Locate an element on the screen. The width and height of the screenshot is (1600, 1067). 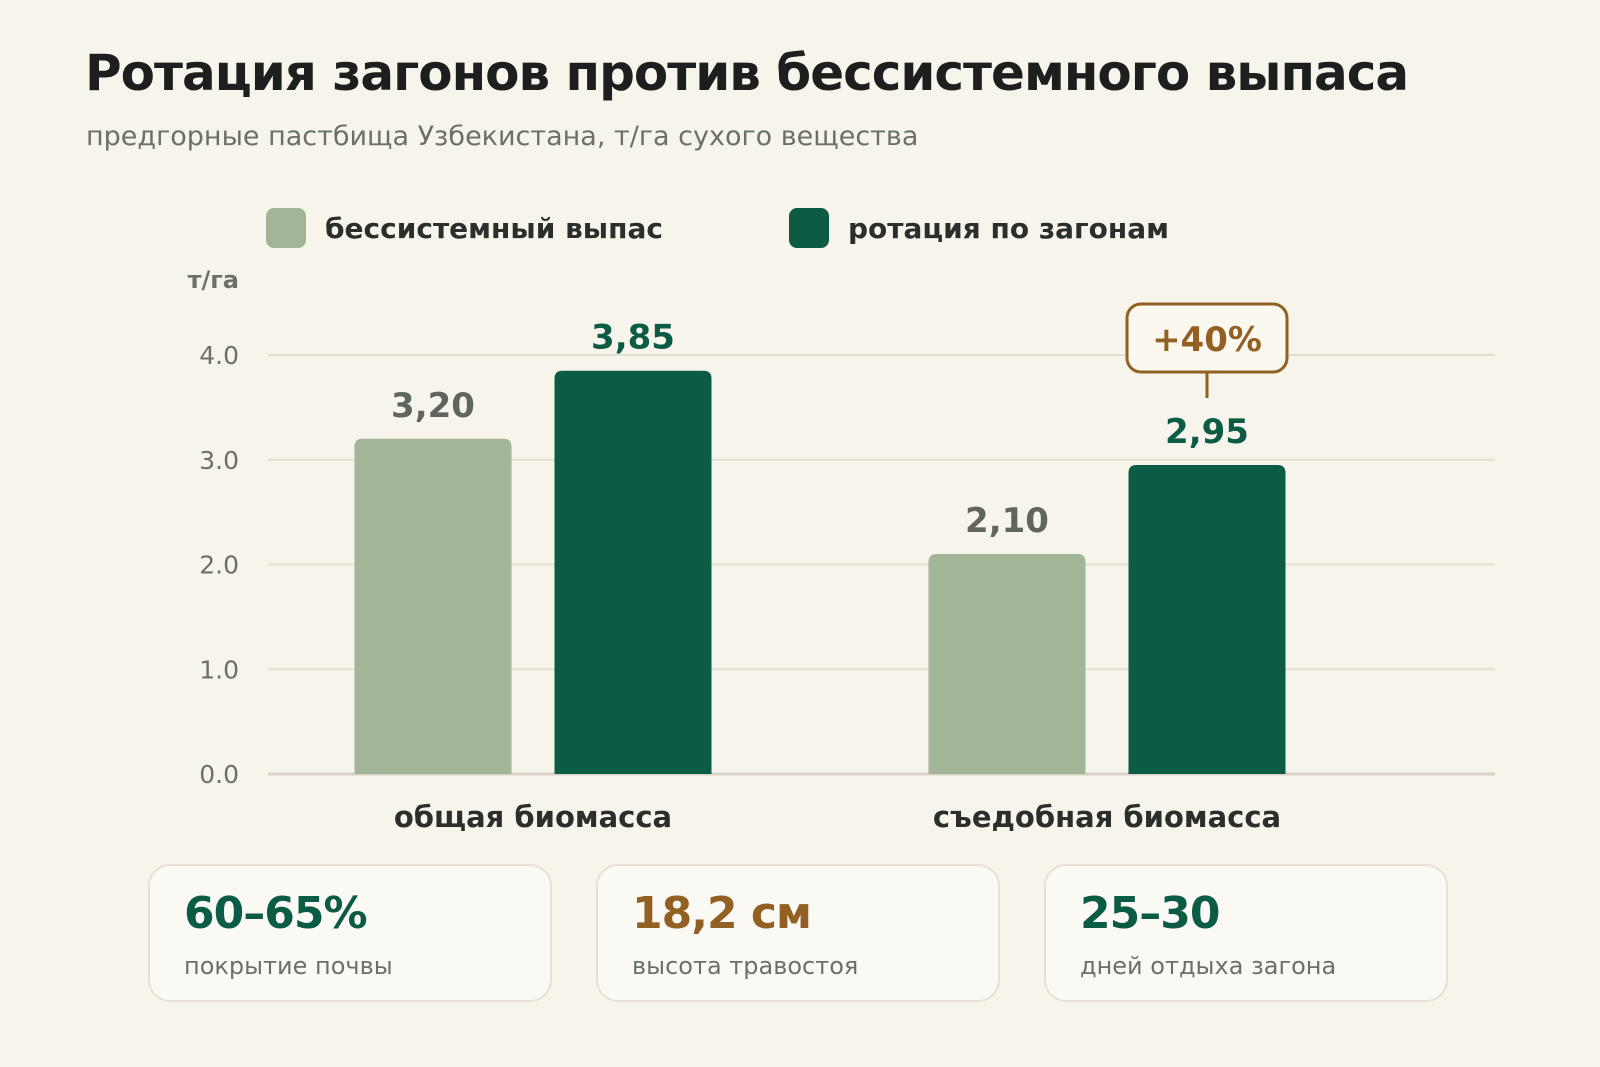
stat-card-paddock-rest: 25–30 дней отдыха загона is located at coordinates (1246, 933).